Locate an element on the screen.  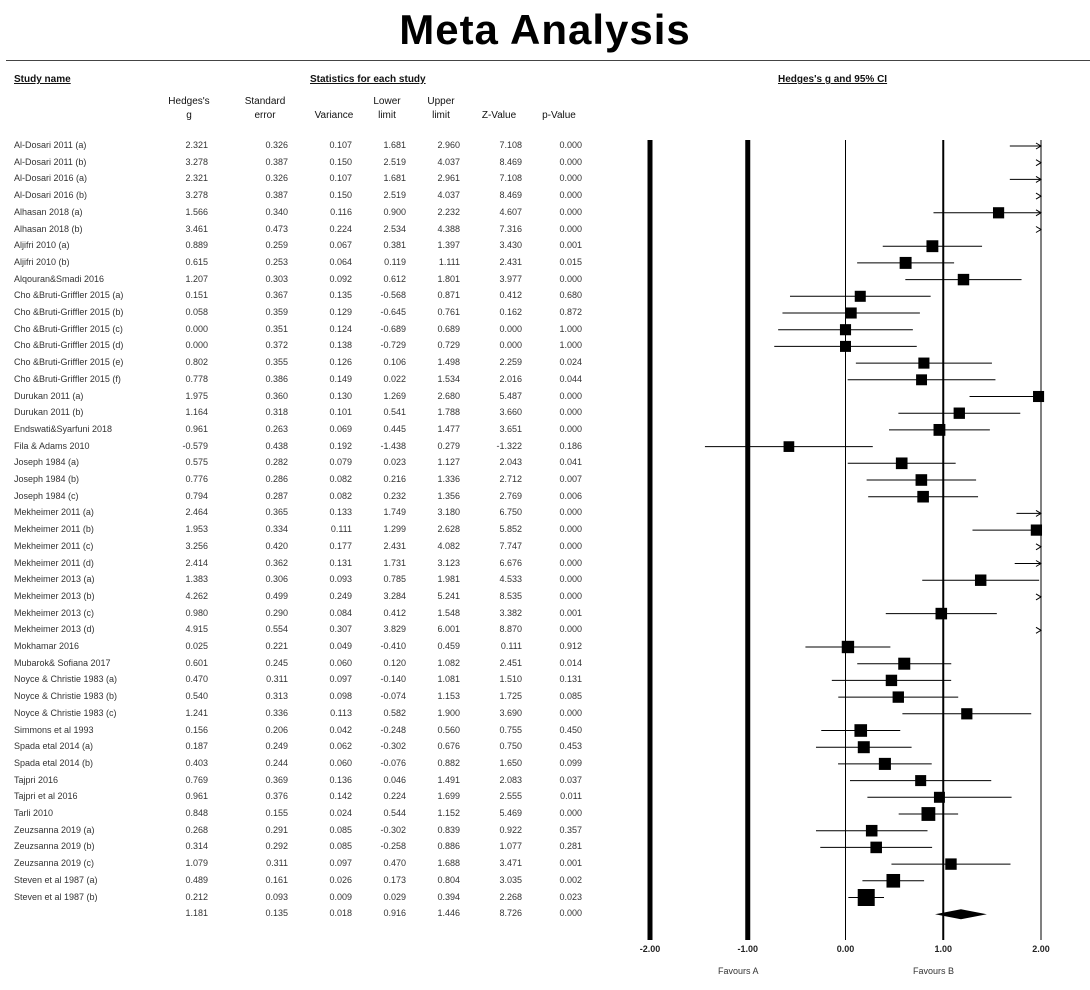
cell-z: 7.316 is located at coordinates (510, 228).